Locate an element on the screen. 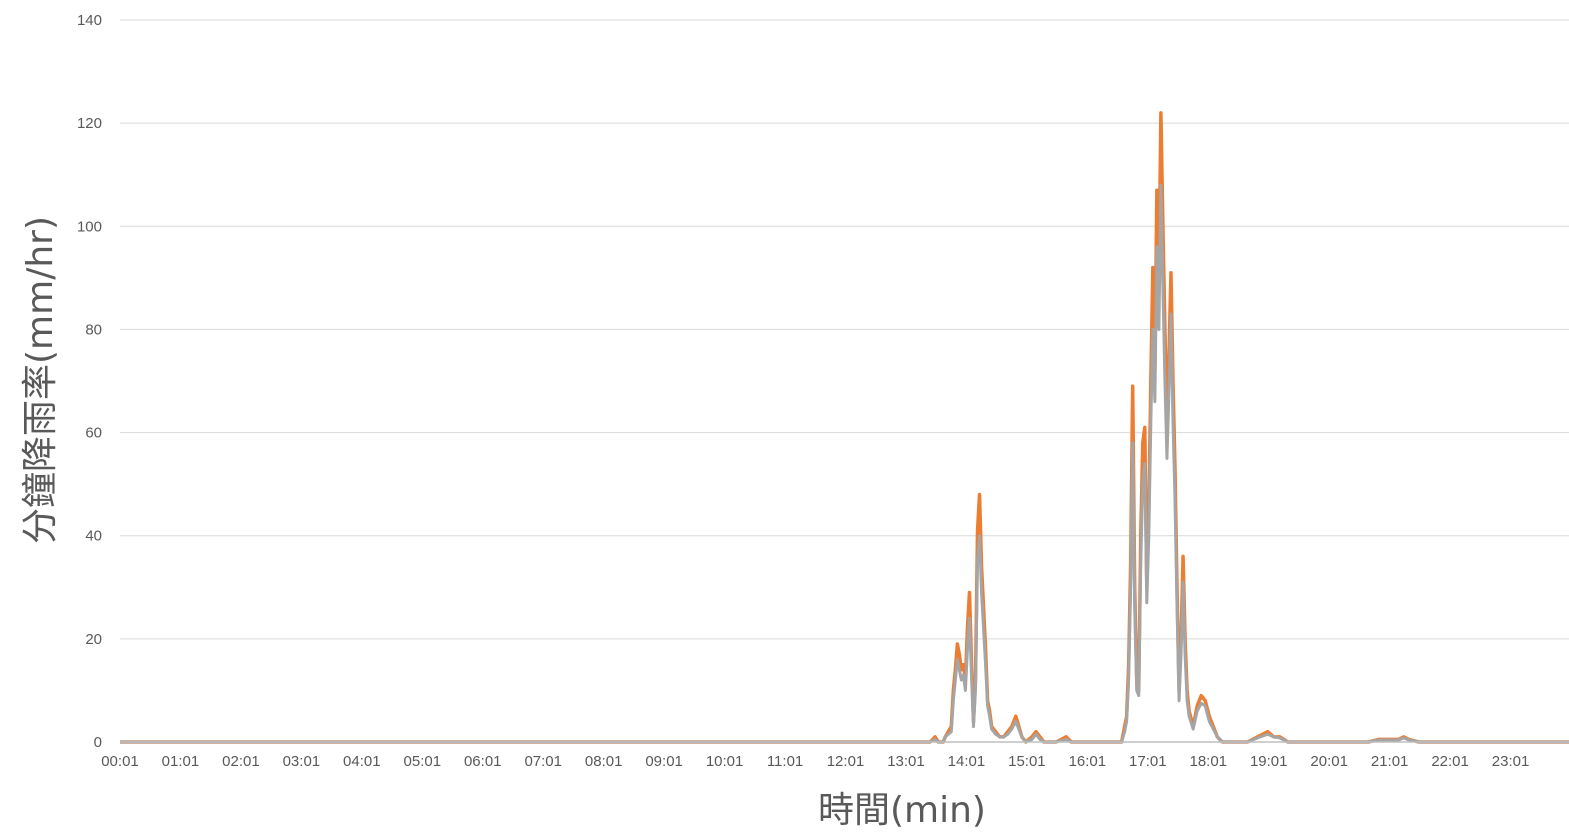 The width and height of the screenshot is (1569, 832). y-tick-label: 60 is located at coordinates (93, 433).